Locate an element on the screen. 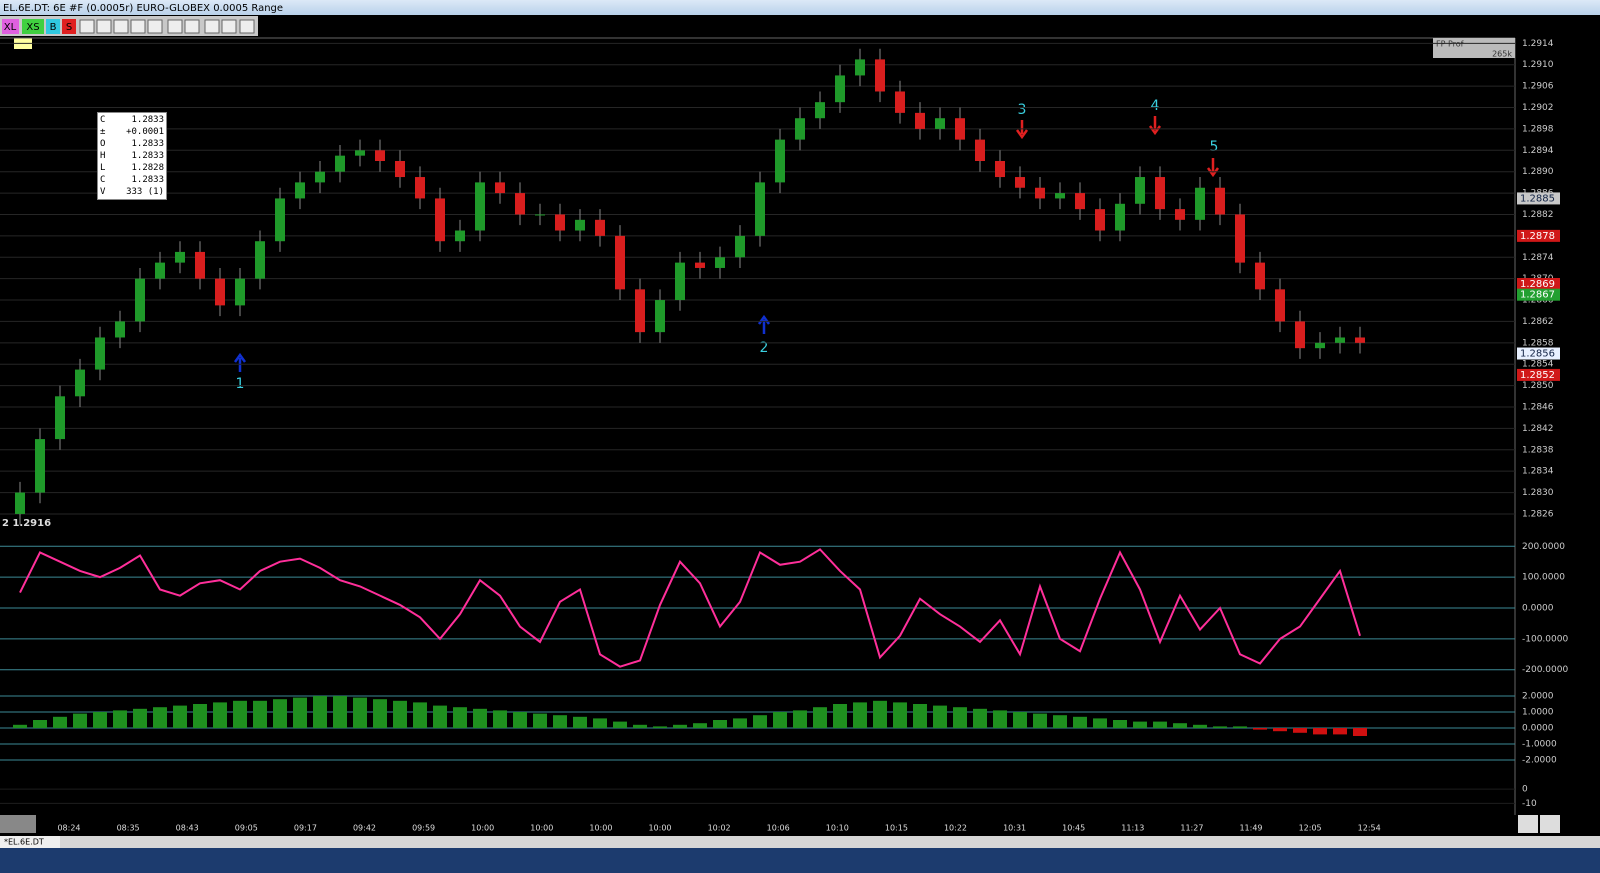  y-tick-label: 1.2846 is located at coordinates (1538, 408).